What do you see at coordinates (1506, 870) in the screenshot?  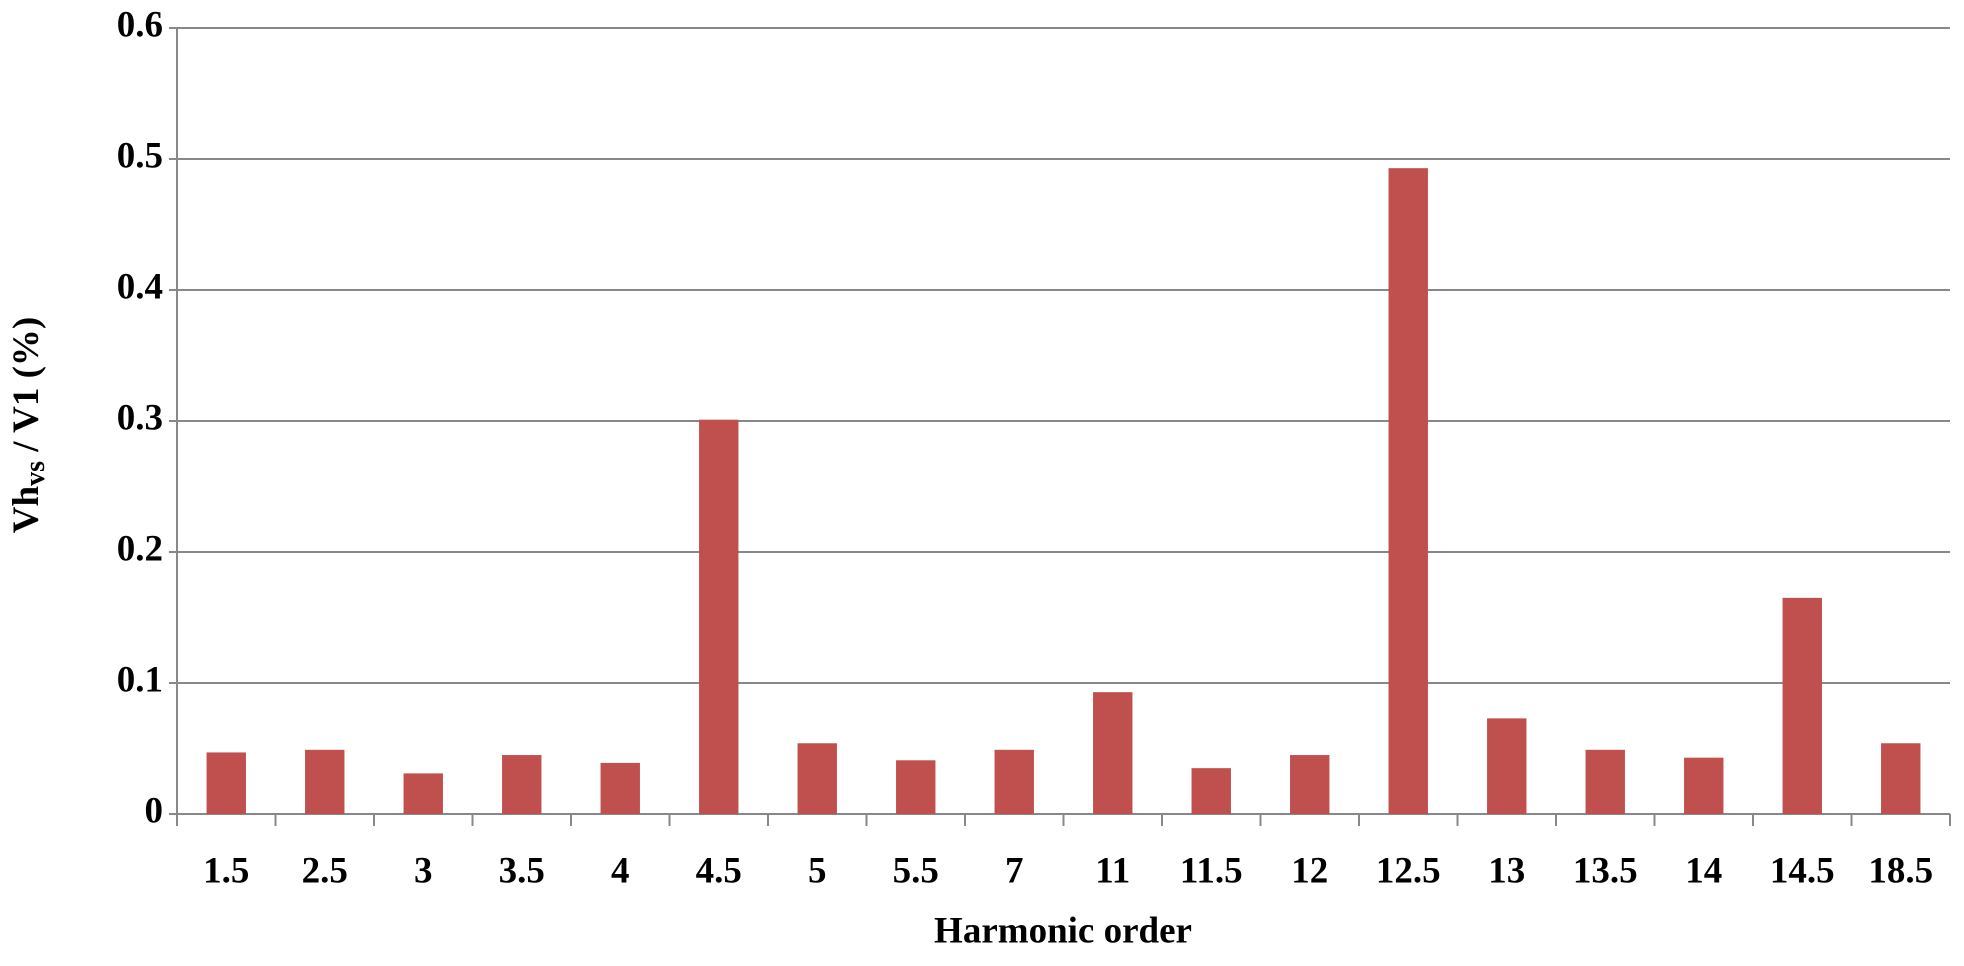 I see `x-tick-label: 13` at bounding box center [1506, 870].